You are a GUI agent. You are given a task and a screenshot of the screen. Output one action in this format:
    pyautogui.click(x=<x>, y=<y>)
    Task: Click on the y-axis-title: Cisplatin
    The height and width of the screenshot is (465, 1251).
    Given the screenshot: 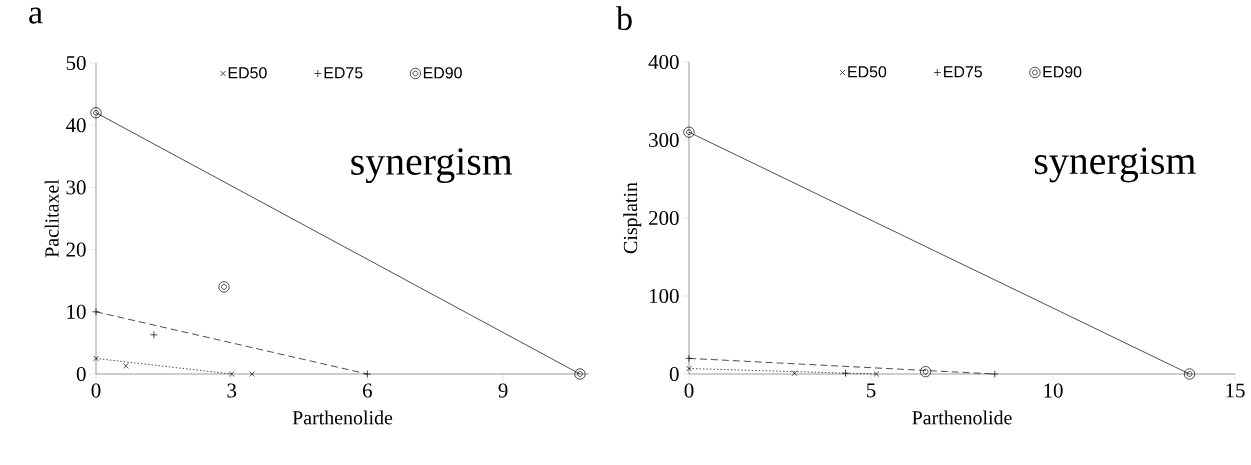 What is the action you would take?
    pyautogui.click(x=632, y=218)
    